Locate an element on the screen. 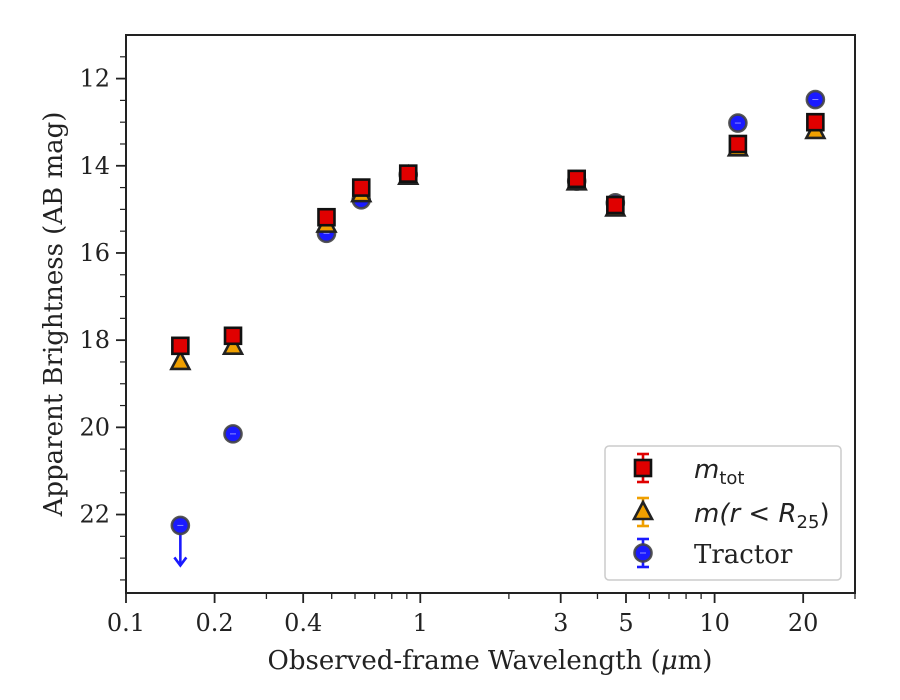 This screenshot has width=900, height=700. legend-marker-mr25 is located at coordinates (643, 510).